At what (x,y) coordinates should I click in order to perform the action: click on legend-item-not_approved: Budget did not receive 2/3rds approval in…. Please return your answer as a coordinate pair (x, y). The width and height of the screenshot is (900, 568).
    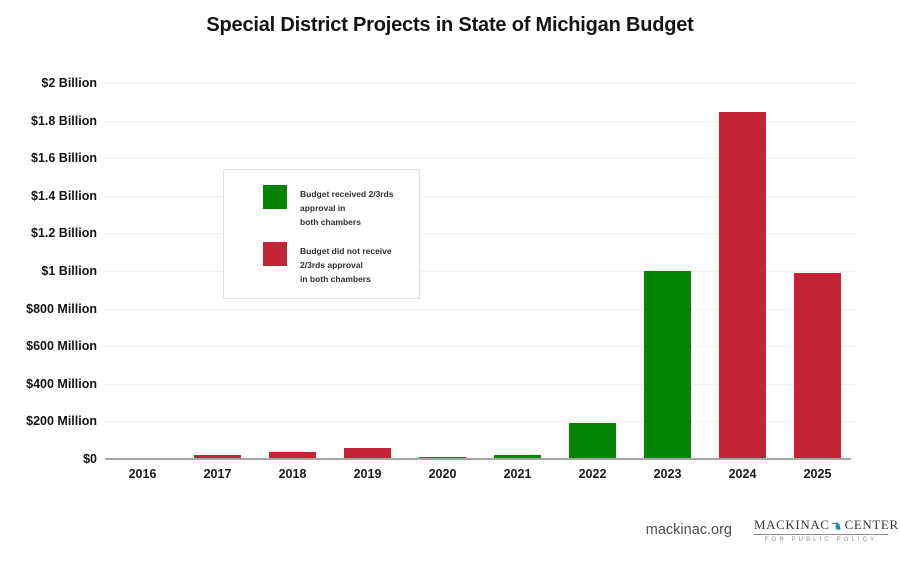
    Looking at the image, I should click on (338, 264).